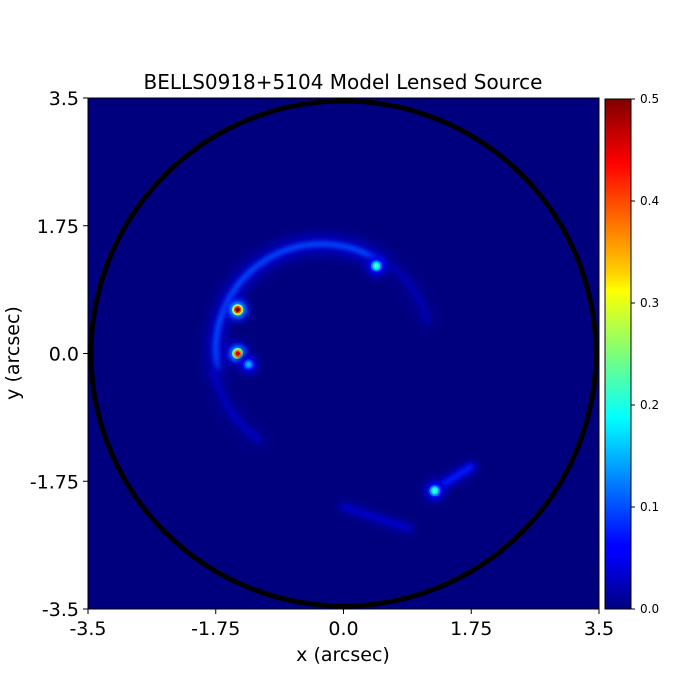  Describe the element at coordinates (599, 629) in the screenshot. I see `x-tick-label: 3.5` at that location.